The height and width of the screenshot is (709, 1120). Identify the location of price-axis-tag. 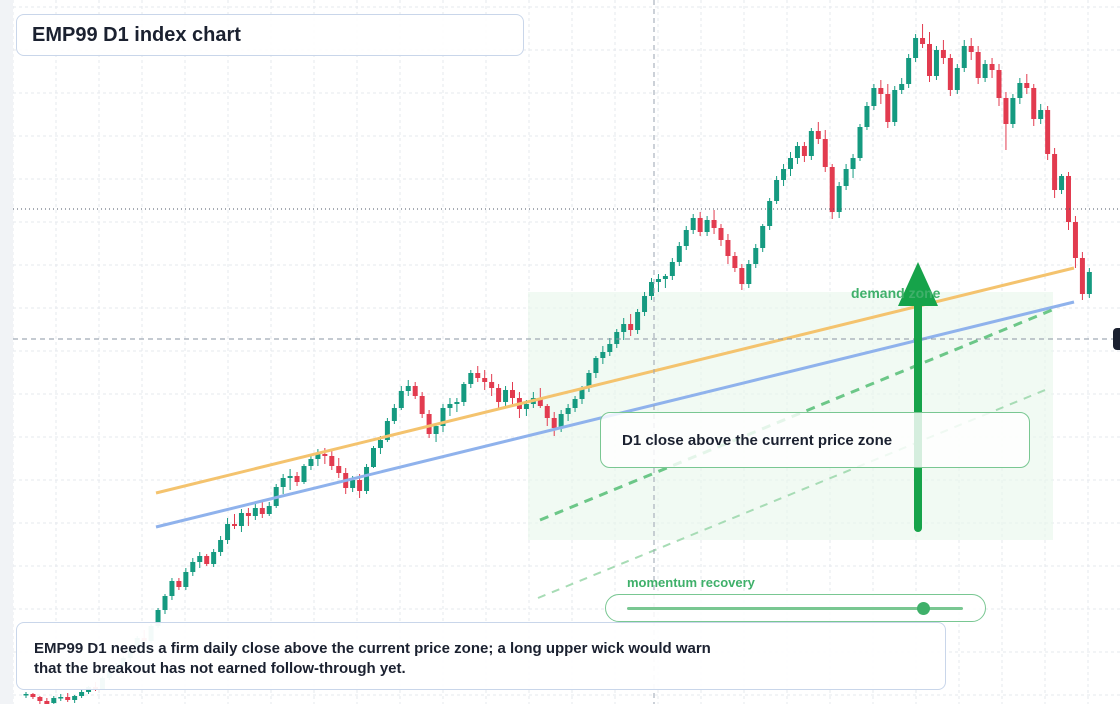
(1116, 339).